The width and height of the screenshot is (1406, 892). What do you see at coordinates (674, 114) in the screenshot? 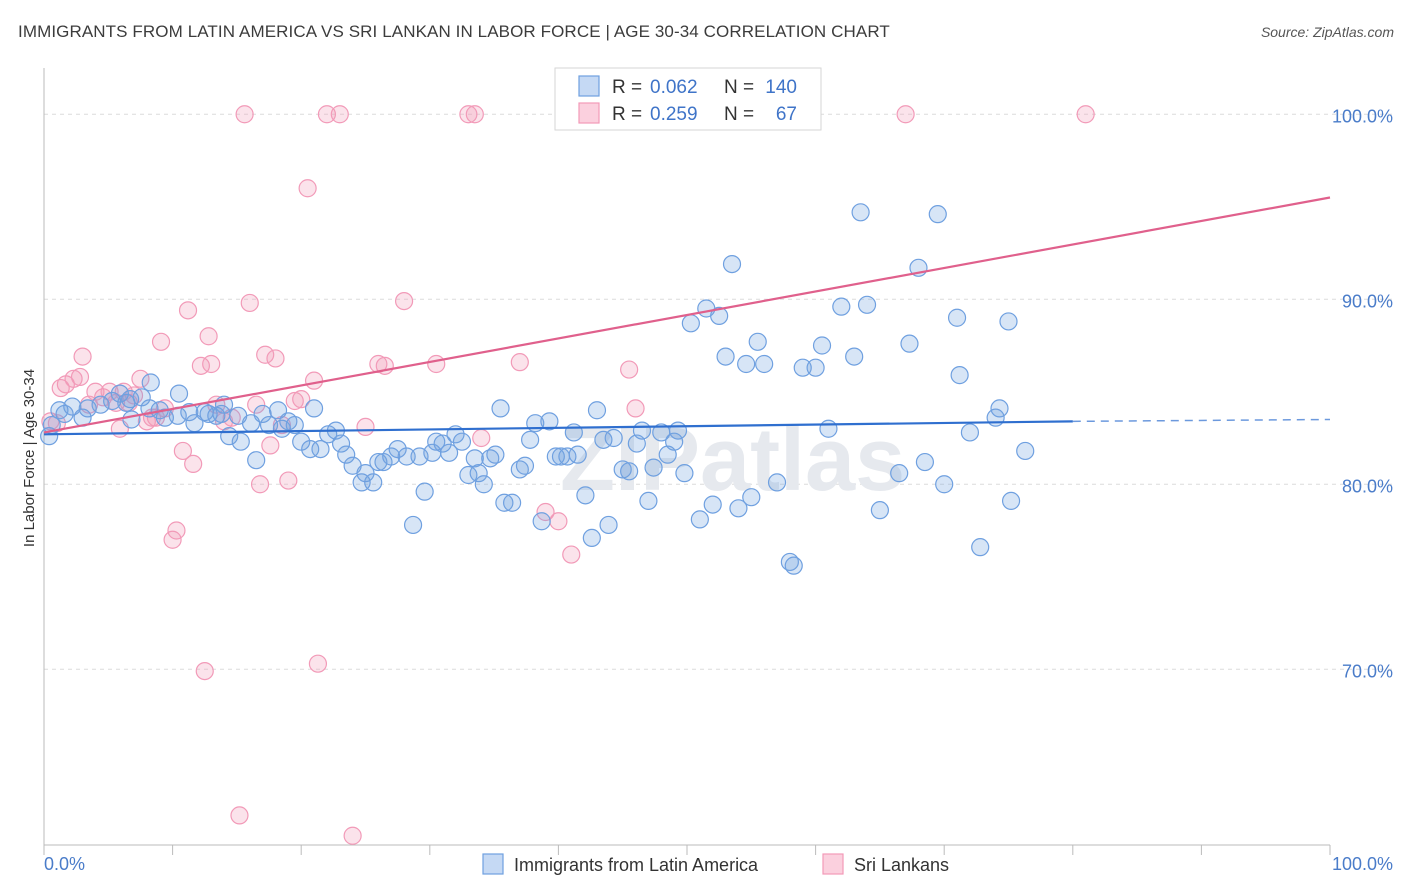
I see `legend-r-value: 0.259` at bounding box center [674, 114].